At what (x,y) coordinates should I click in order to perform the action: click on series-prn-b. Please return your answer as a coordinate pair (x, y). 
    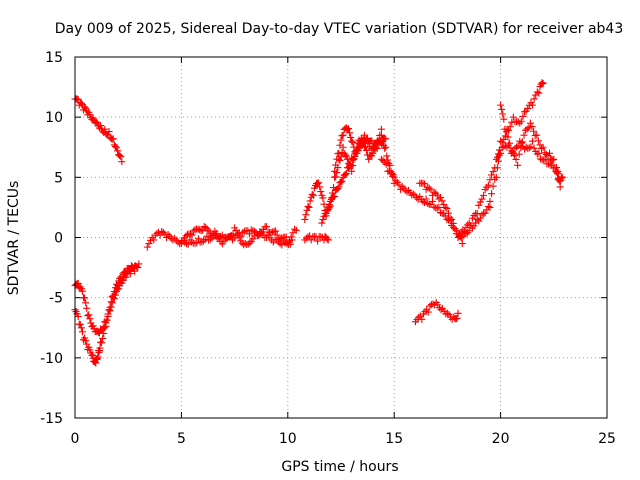
    Looking at the image, I should click on (107, 313).